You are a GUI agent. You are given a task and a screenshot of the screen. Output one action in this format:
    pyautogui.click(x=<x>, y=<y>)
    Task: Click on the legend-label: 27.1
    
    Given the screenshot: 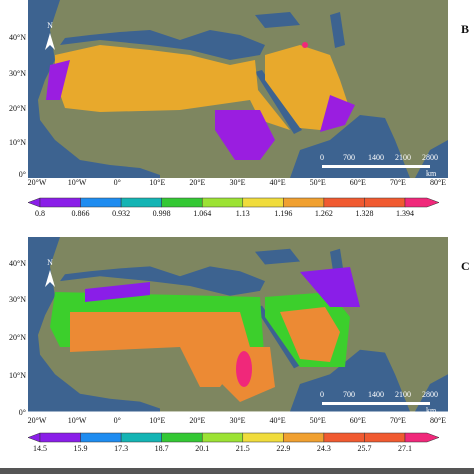 What is the action you would take?
    pyautogui.click(x=405, y=448)
    